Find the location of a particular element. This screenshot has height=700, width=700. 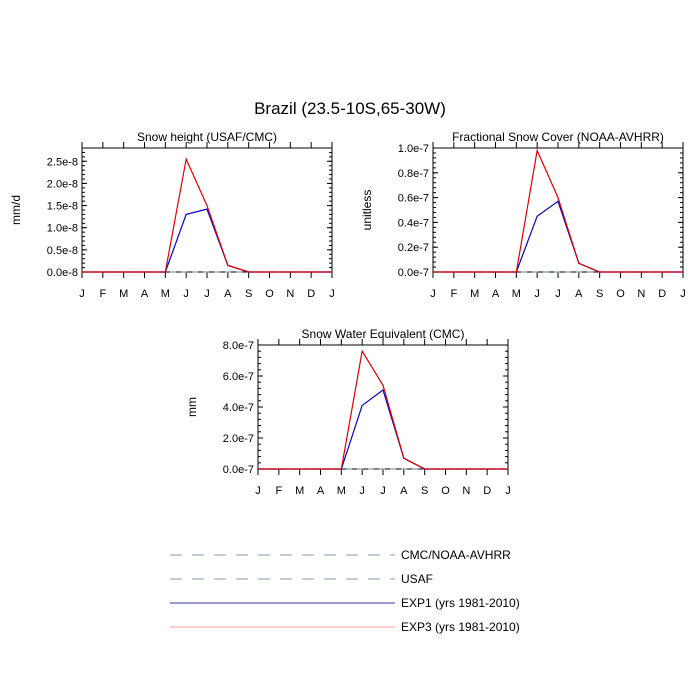

y-axis-label: mm/d is located at coordinates (16, 210).